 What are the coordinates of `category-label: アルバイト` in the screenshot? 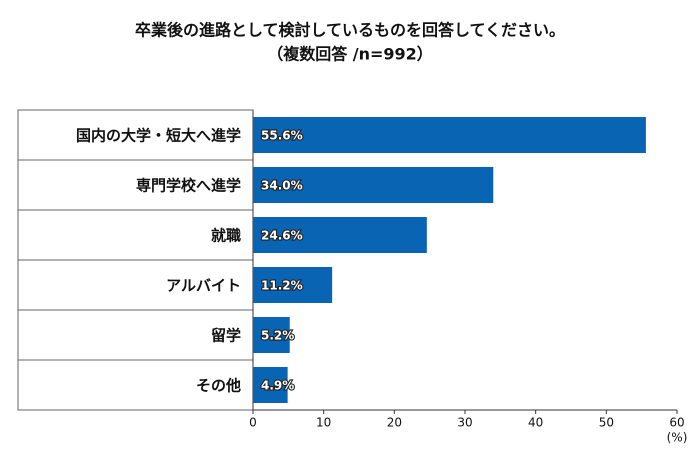 It's located at (203, 286).